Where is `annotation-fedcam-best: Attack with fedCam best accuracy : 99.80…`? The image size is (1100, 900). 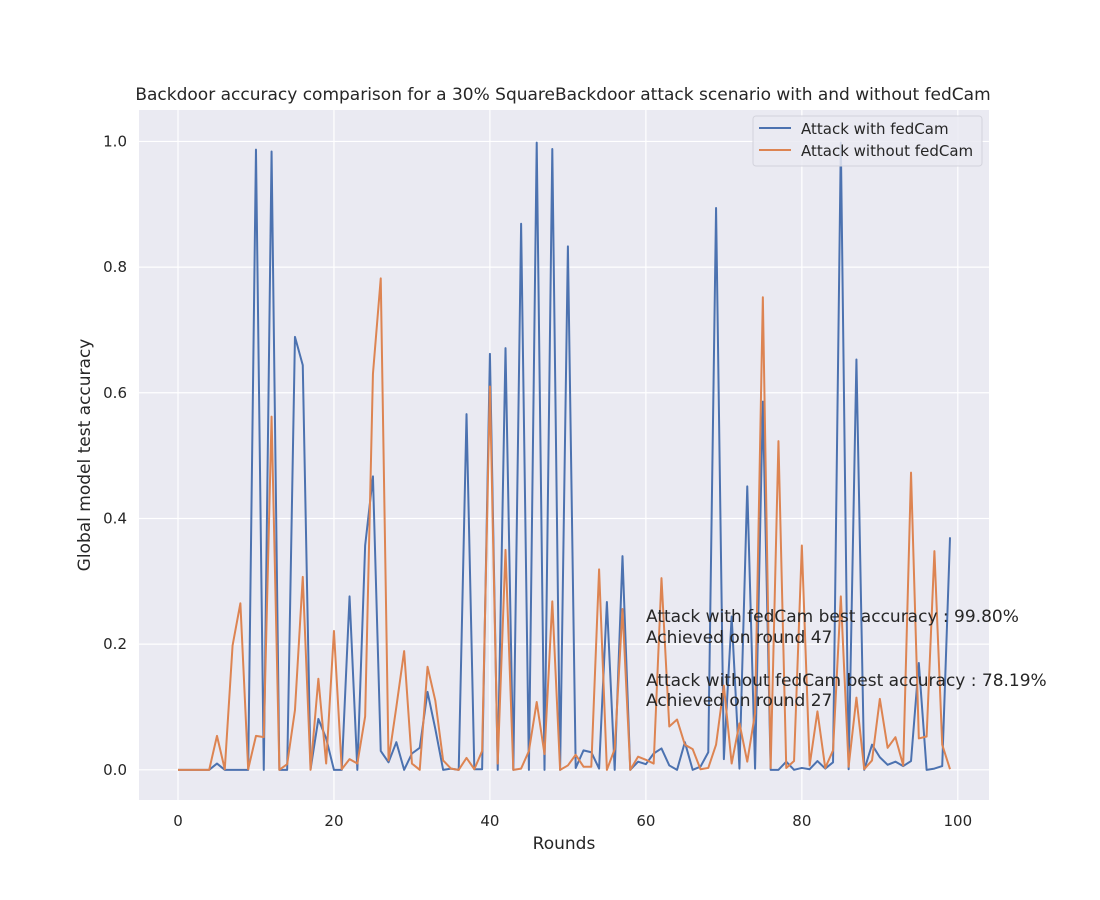
annotation-fedcam-best: Attack with fedCam best accuracy : 99.80… is located at coordinates (832, 617).